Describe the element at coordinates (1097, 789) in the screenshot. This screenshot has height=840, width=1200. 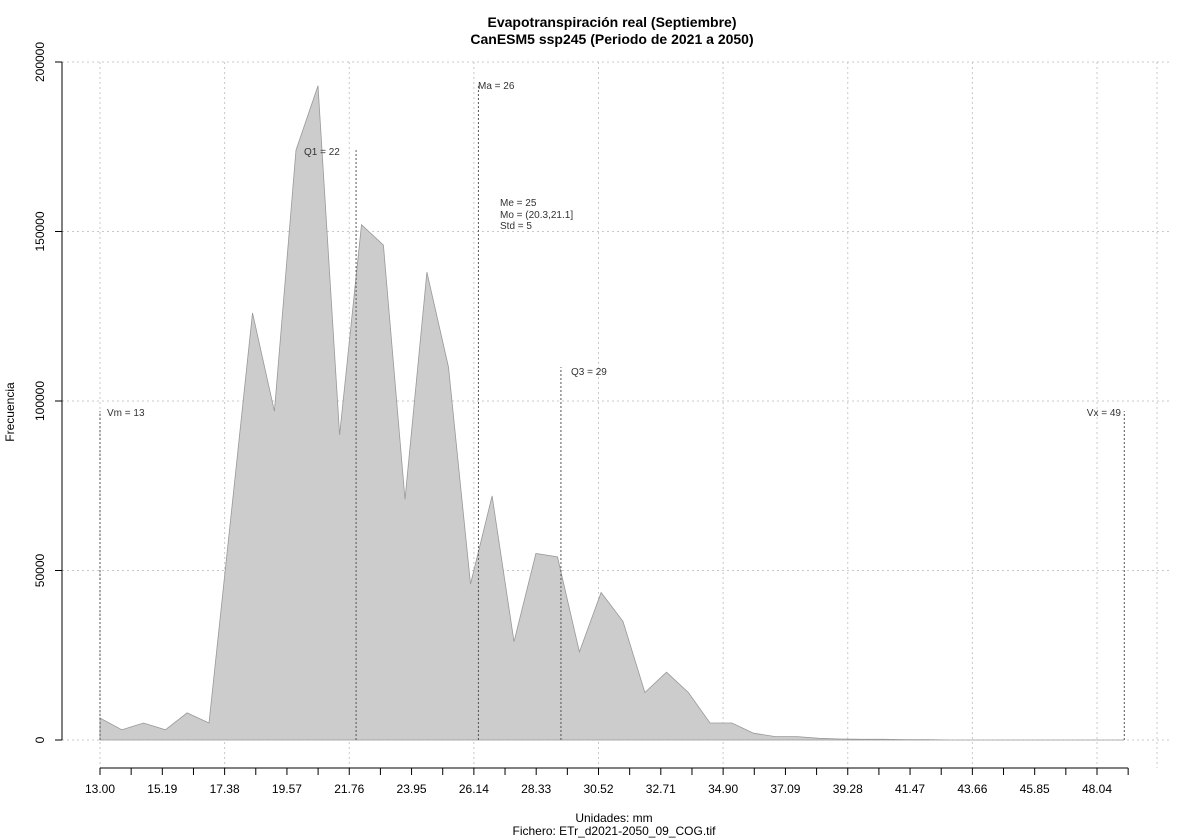
I see `x-tick-label: 48.04` at that location.